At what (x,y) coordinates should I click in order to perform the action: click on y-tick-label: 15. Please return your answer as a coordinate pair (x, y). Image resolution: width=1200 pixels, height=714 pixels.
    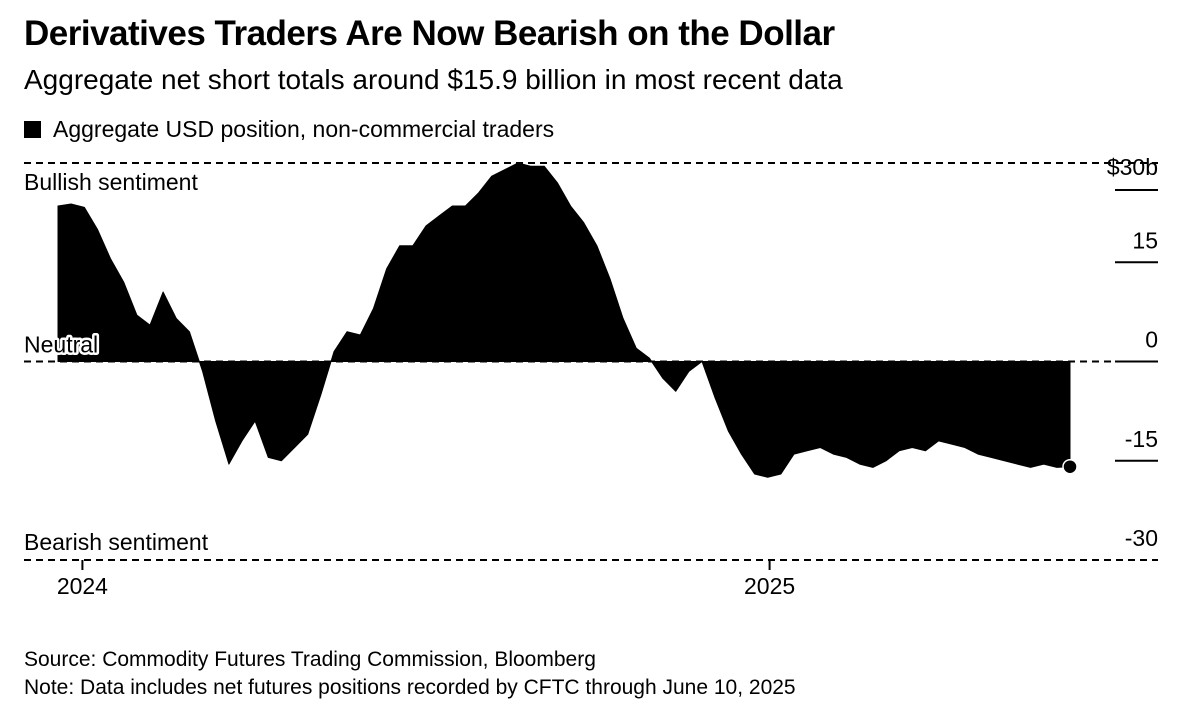
    Looking at the image, I should click on (1145, 240).